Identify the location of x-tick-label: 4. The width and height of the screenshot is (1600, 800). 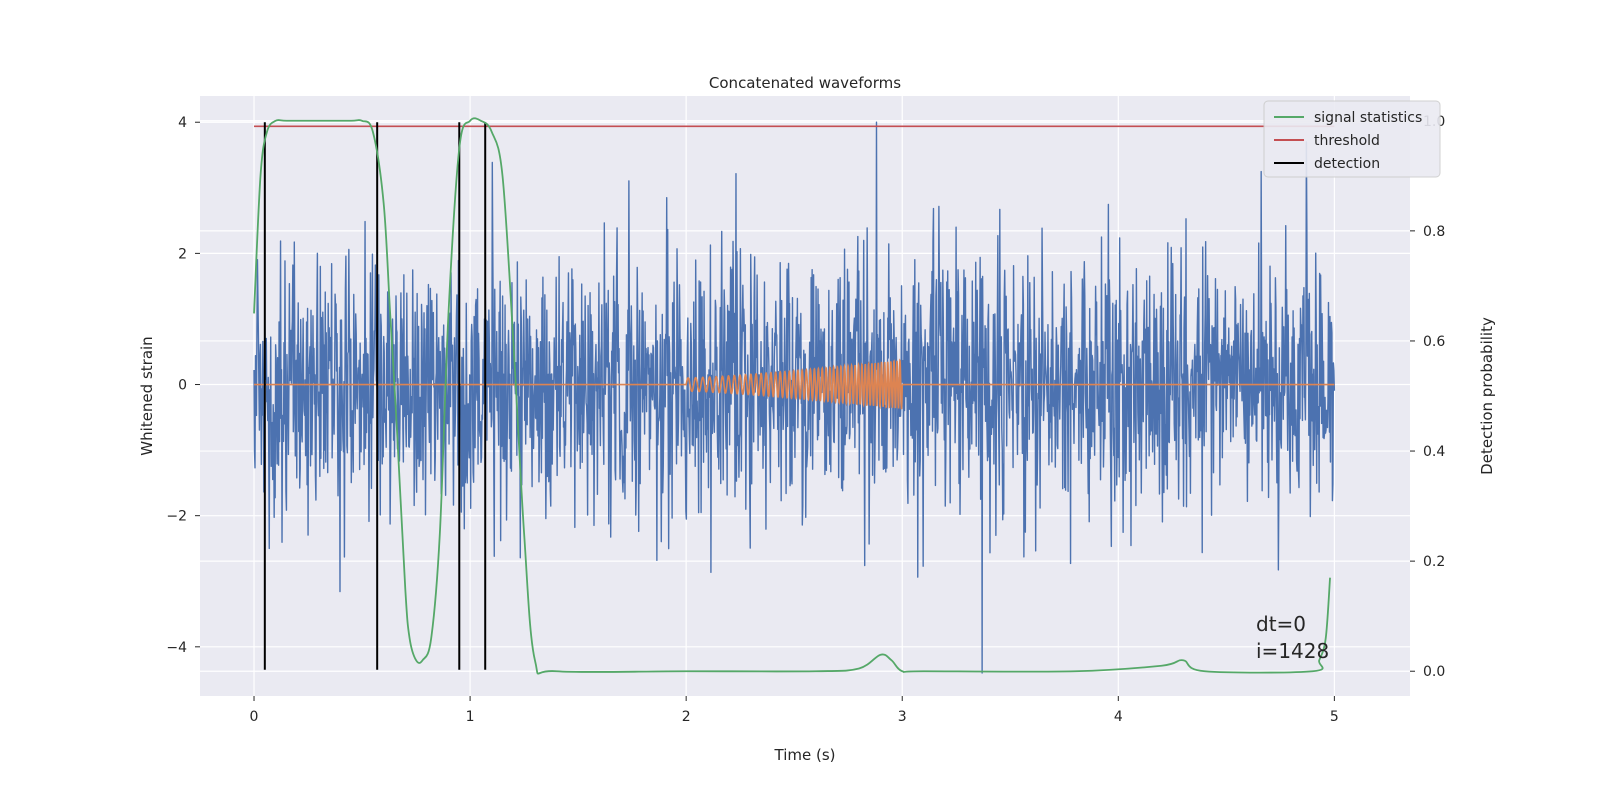
(1118, 717).